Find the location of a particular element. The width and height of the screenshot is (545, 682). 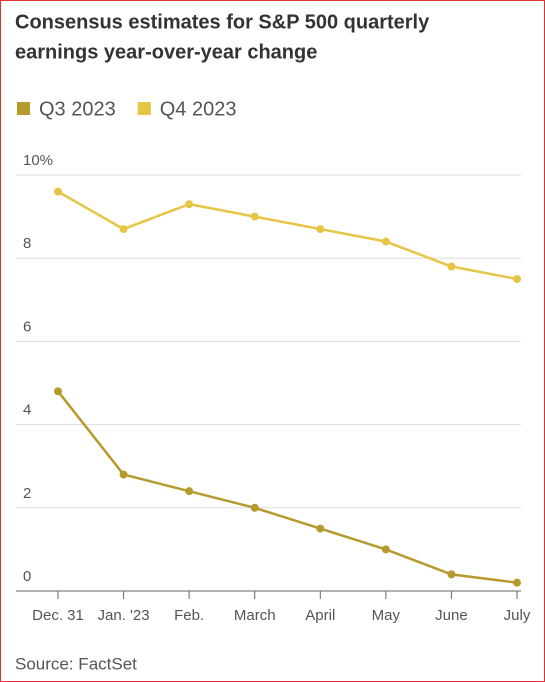

x-tick-label: Feb. is located at coordinates (189, 615).